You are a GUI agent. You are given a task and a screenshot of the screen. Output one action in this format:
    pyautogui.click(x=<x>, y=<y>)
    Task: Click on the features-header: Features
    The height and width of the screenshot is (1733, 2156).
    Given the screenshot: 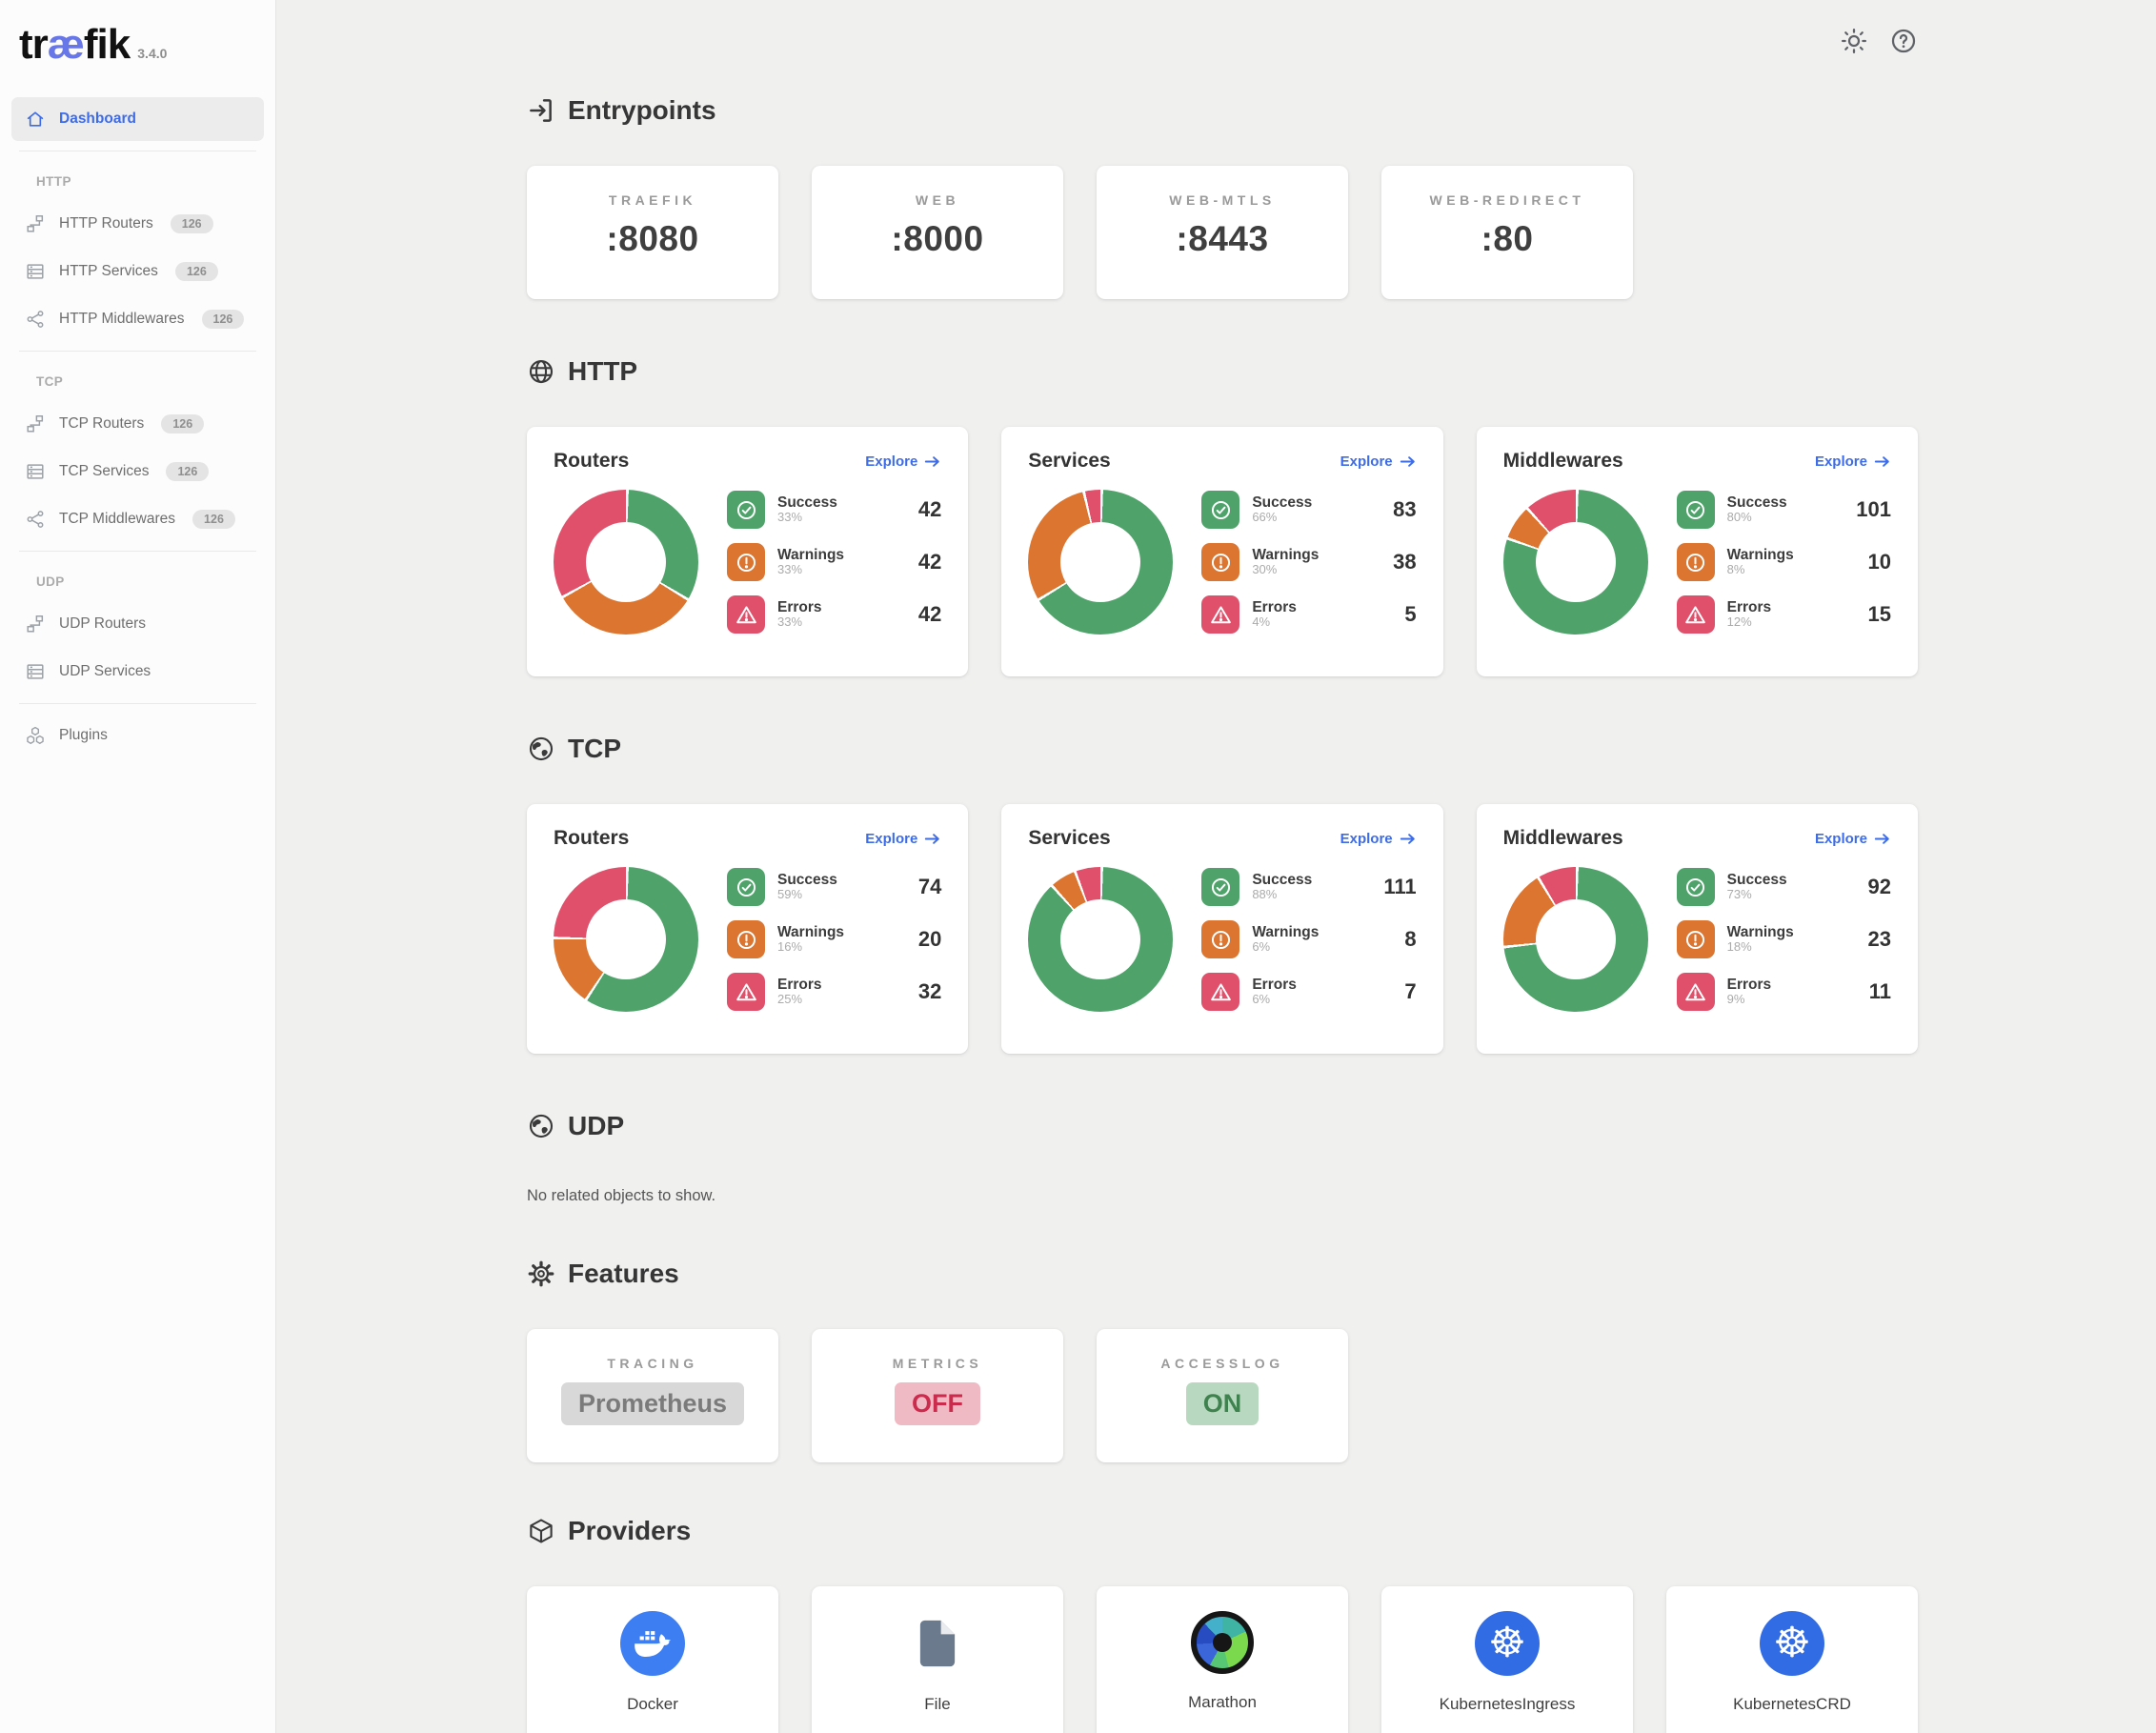 What is the action you would take?
    pyautogui.click(x=1223, y=1274)
    